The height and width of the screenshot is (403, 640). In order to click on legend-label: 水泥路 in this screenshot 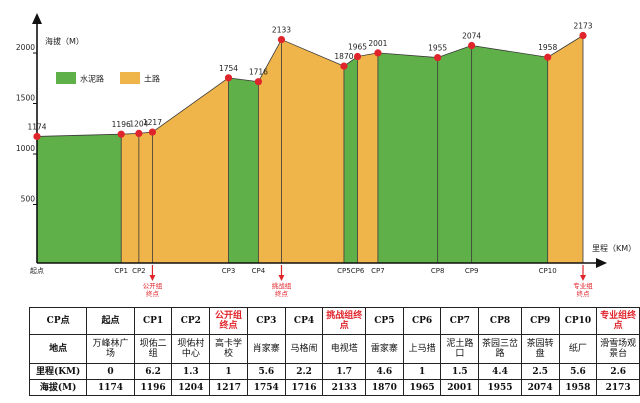, I will do `click(92, 79)`.